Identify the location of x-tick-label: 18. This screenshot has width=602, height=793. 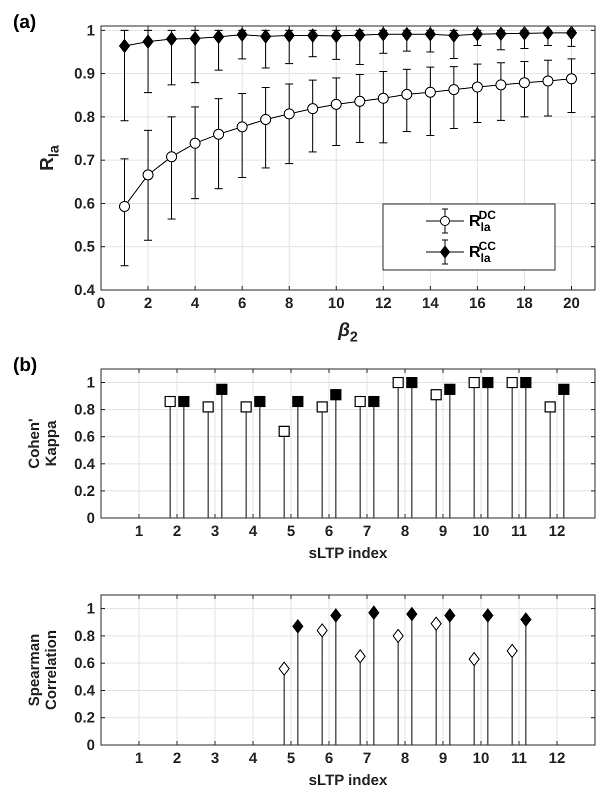
(524, 303).